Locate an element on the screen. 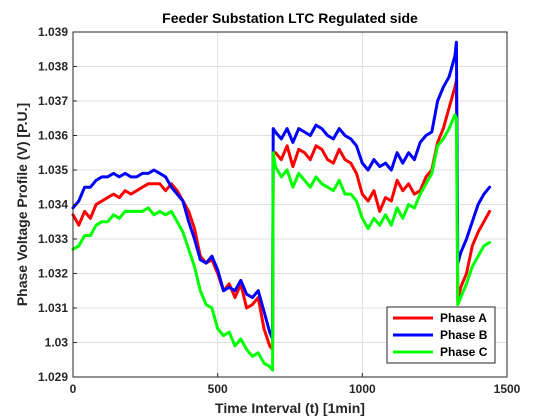 The height and width of the screenshot is (420, 560). y-tick-label: 1.039 is located at coordinates (53, 32).